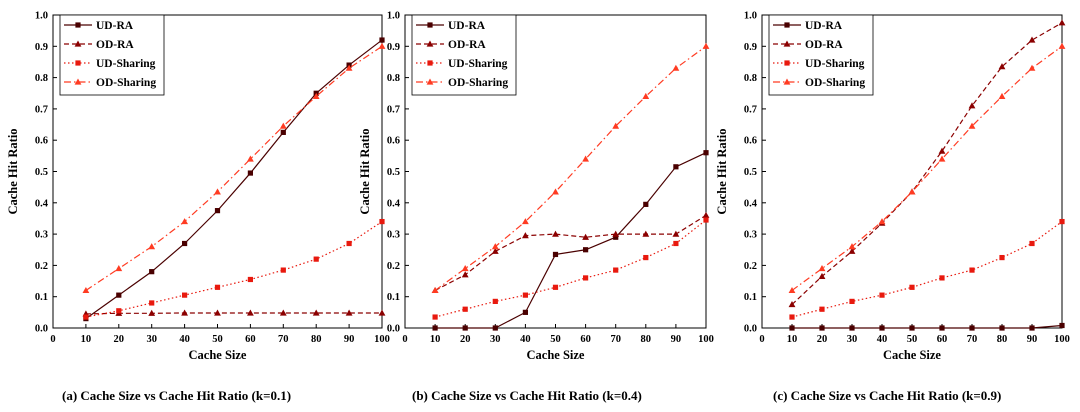 This screenshot has width=1080, height=412. I want to click on x-tick-label: 10, so click(86, 339).